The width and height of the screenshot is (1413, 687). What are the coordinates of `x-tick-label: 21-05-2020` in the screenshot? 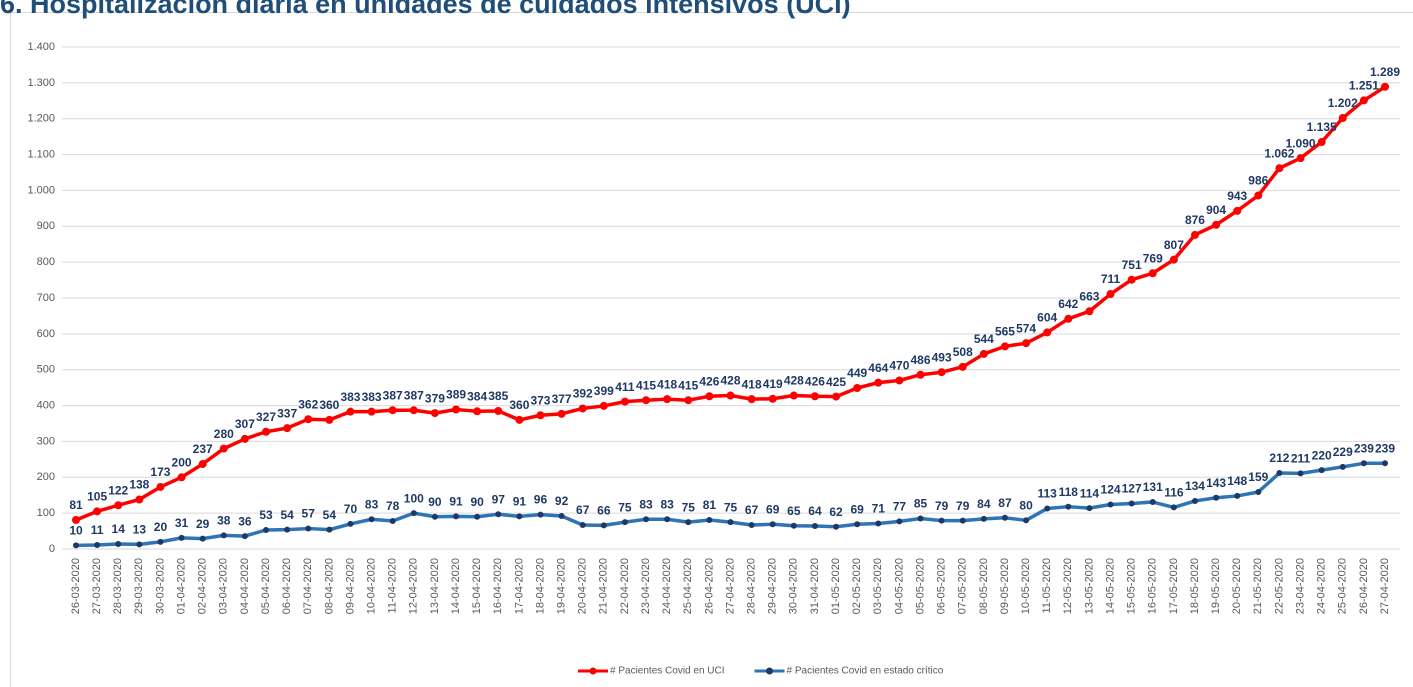 It's located at (1258, 586).